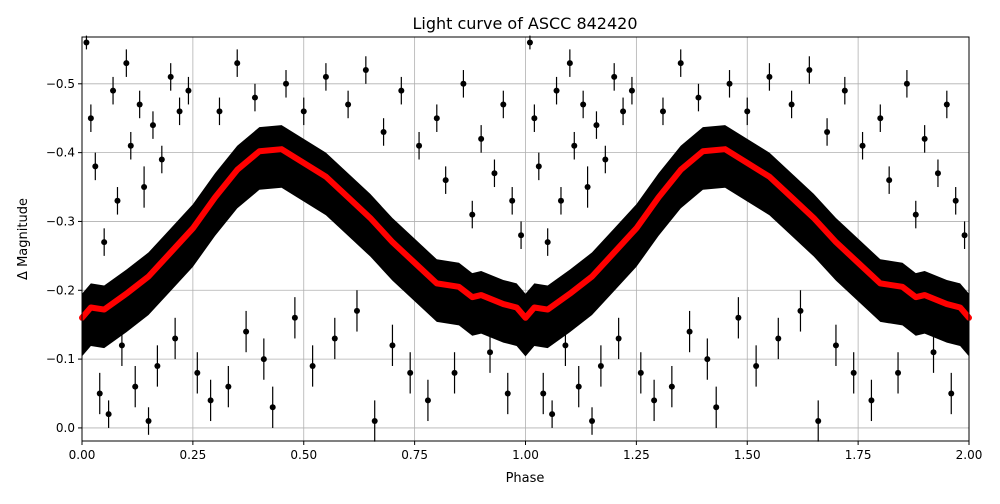  What do you see at coordinates (65, 428) in the screenshot?
I see `y-tick-label: 0.0` at bounding box center [65, 428].